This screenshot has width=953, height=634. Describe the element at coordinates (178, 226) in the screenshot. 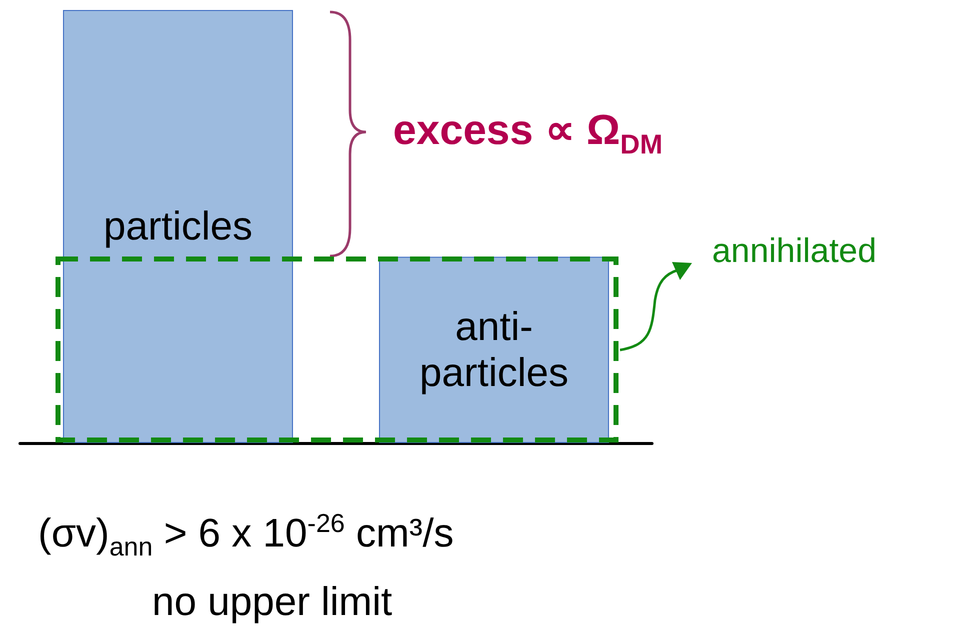

I see `x-tick-label: particles` at that location.